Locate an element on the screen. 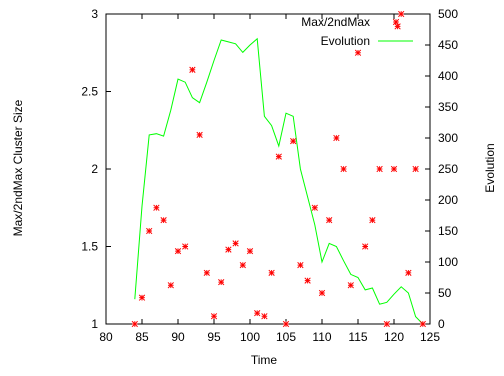  left-y-tick-label: 3 is located at coordinates (94, 14).